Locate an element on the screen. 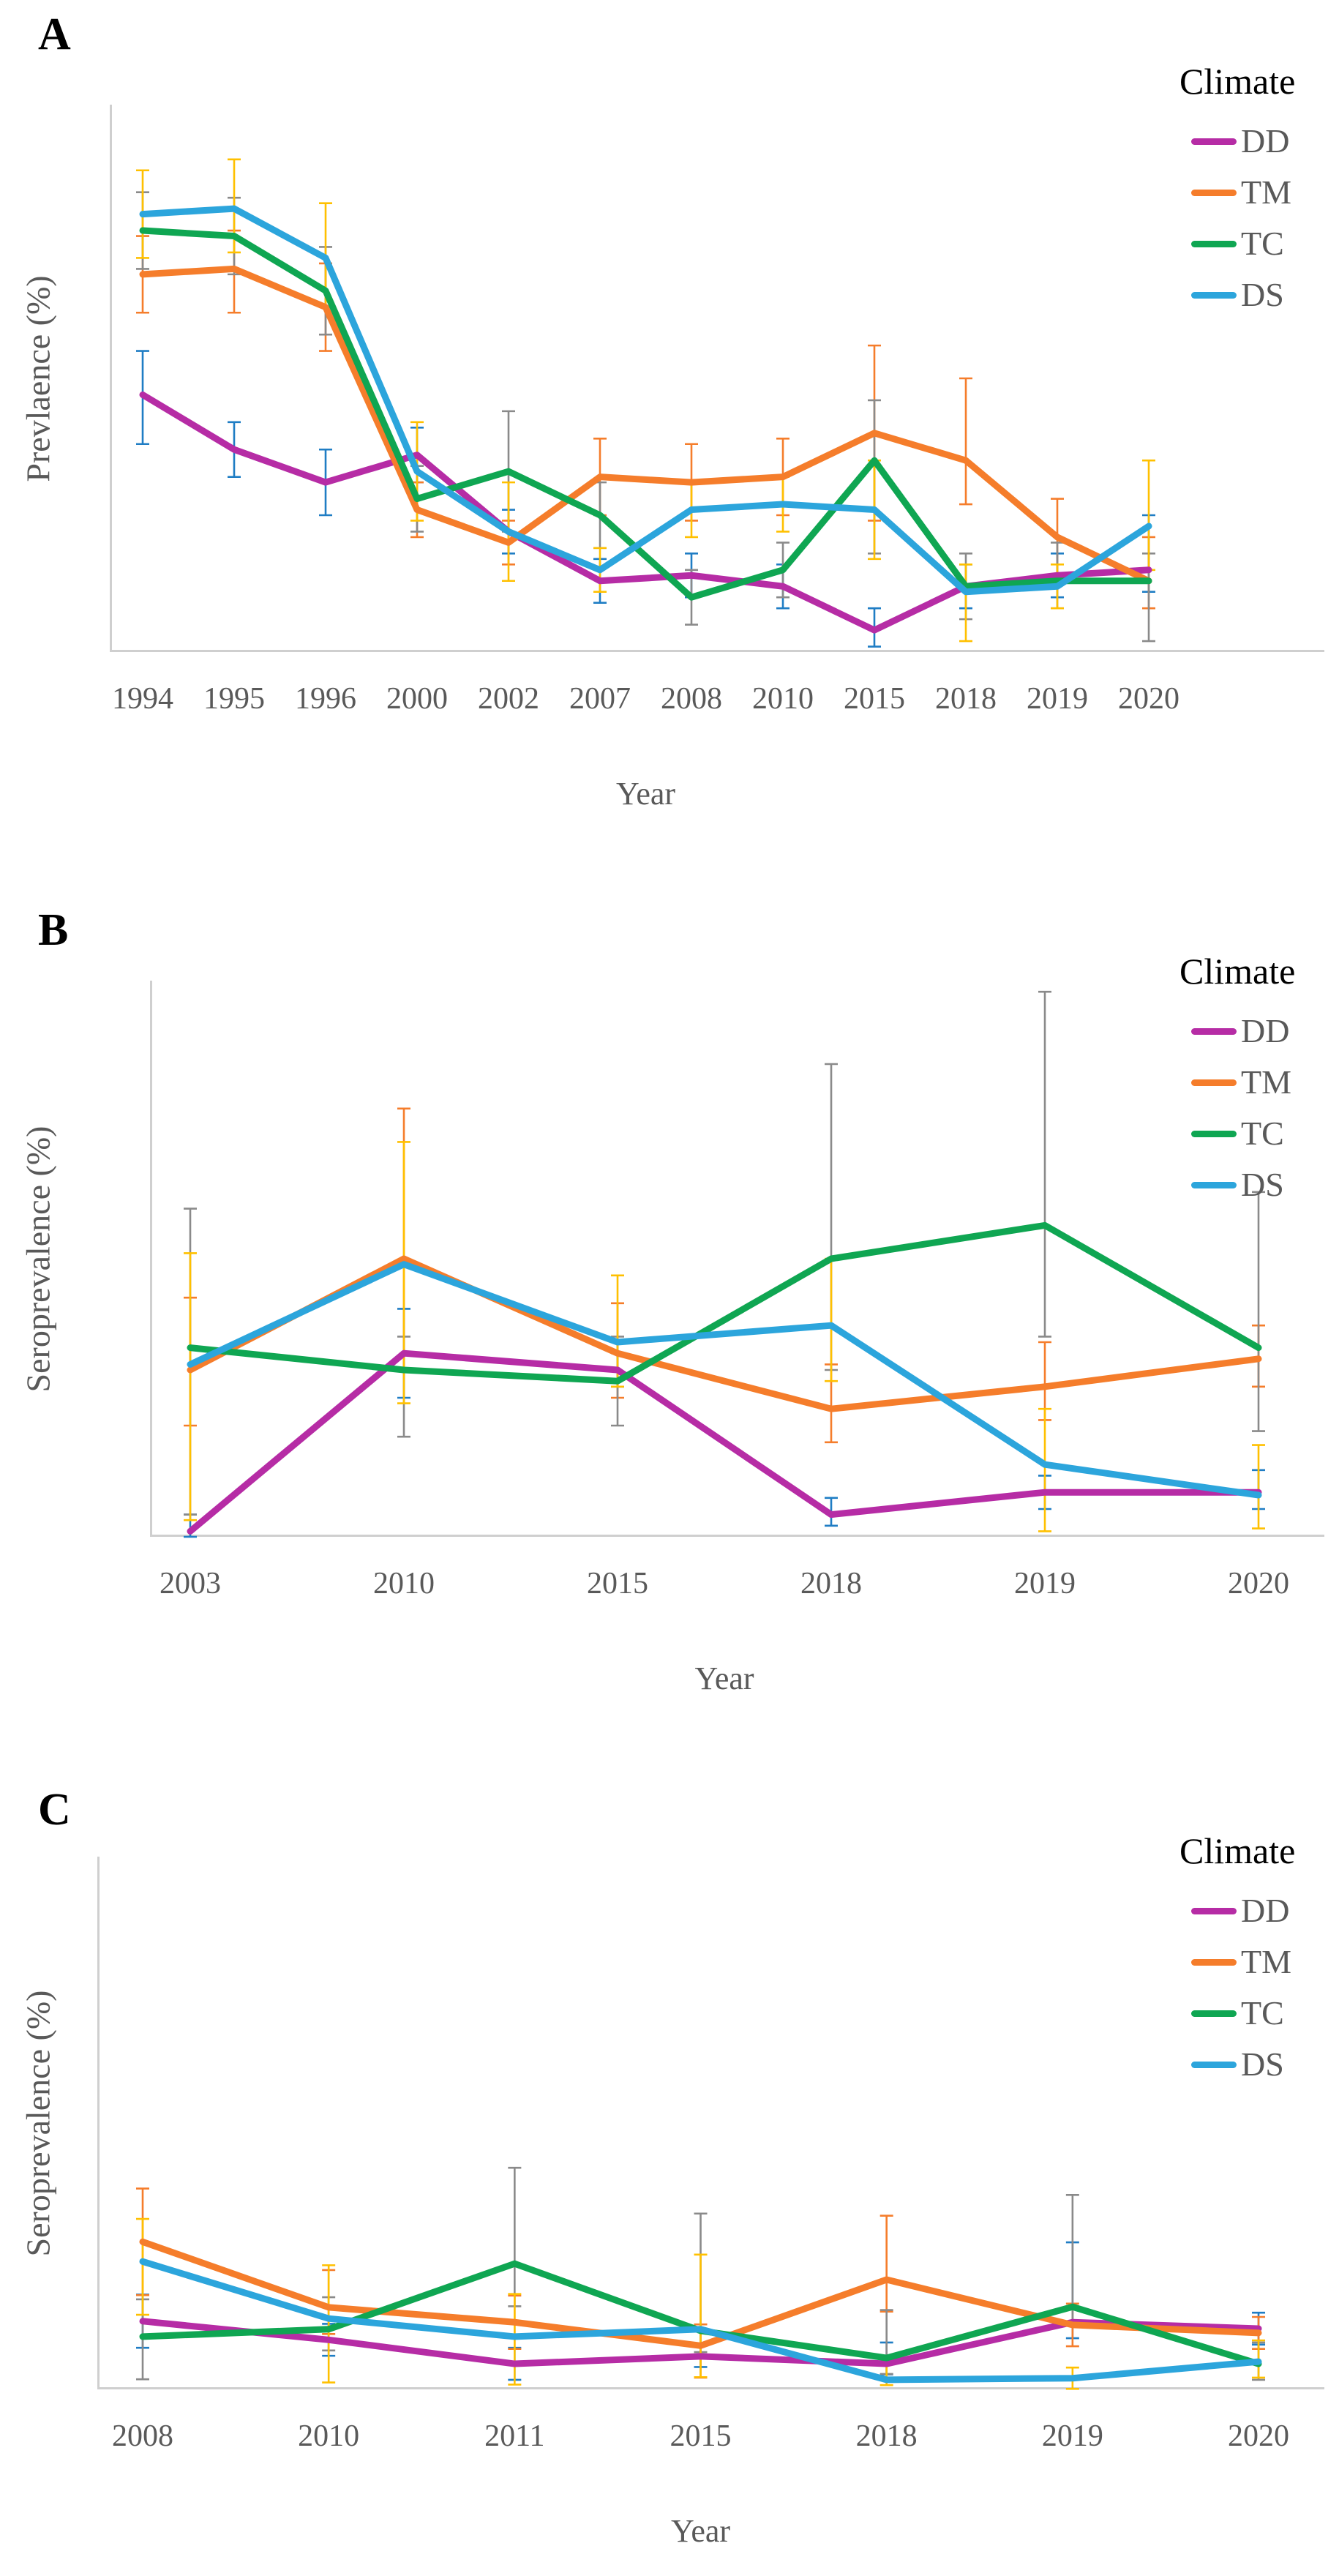 Image resolution: width=1339 pixels, height=2576 pixels. error-bars-TC is located at coordinates (645, 417).